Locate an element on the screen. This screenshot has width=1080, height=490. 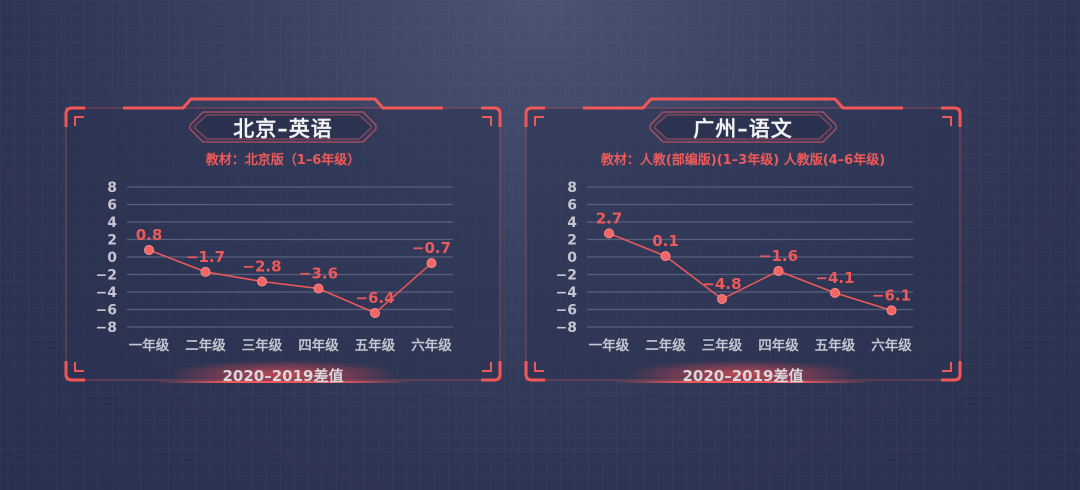
data-value-label: −2.8 is located at coordinates (261, 267).